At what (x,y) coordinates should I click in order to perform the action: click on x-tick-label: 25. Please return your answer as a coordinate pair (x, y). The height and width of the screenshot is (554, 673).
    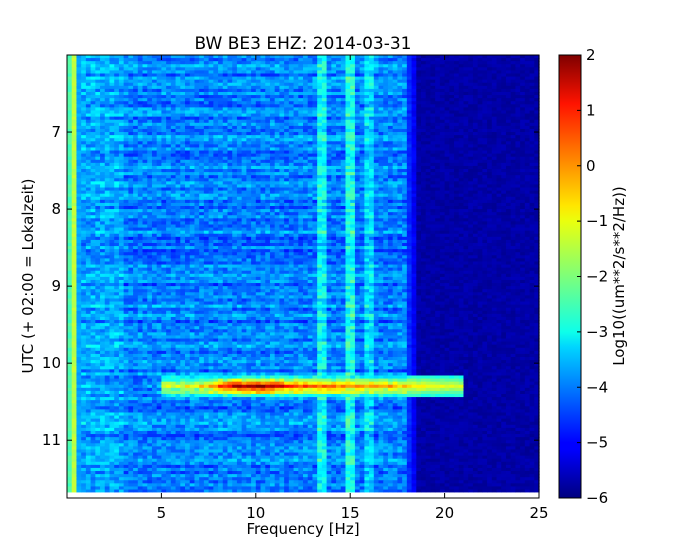
    Looking at the image, I should click on (538, 513).